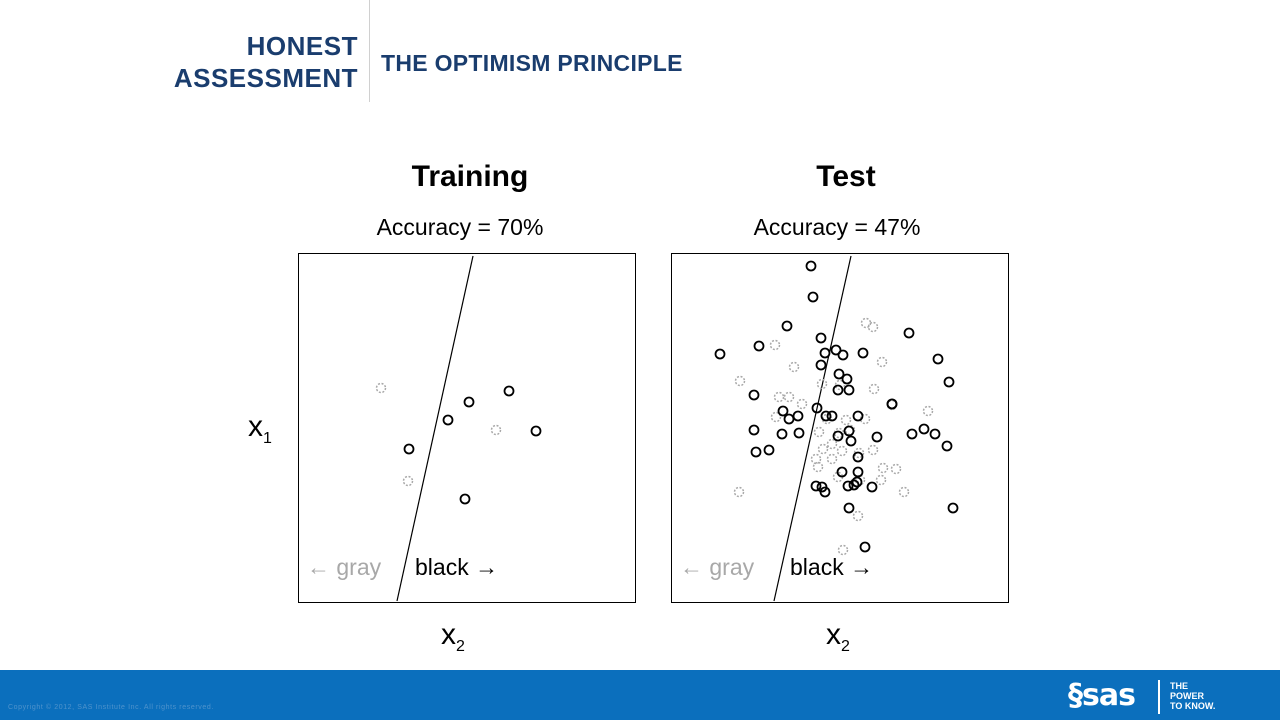 The width and height of the screenshot is (1280, 720). I want to click on training-x-axis-label: x2, so click(453, 637).